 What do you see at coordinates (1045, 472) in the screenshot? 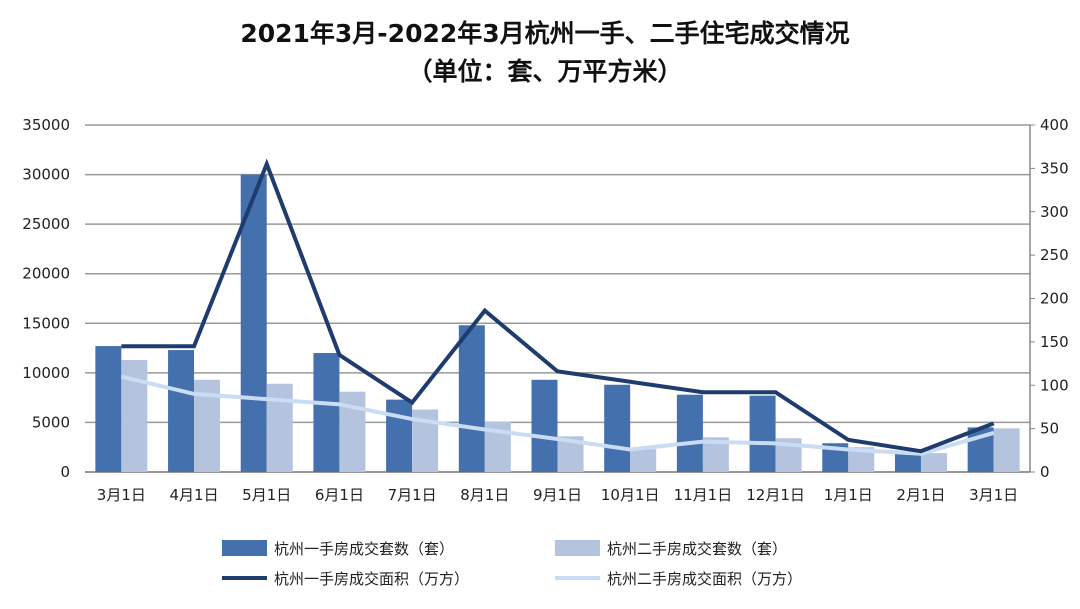
I see `y-right-tick-label: 0` at bounding box center [1045, 472].